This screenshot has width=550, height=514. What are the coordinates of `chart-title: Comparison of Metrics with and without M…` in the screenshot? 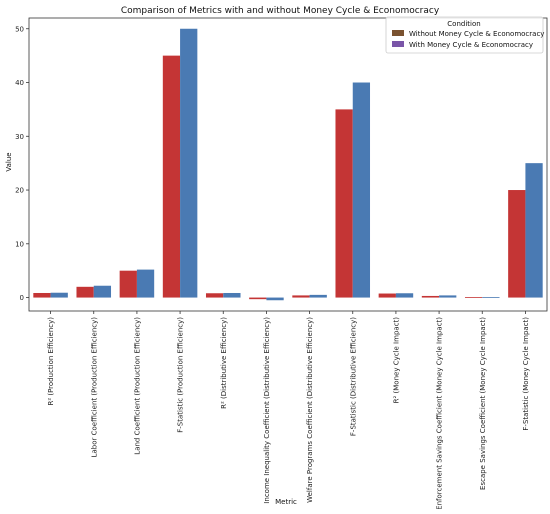 It's located at (280, 11).